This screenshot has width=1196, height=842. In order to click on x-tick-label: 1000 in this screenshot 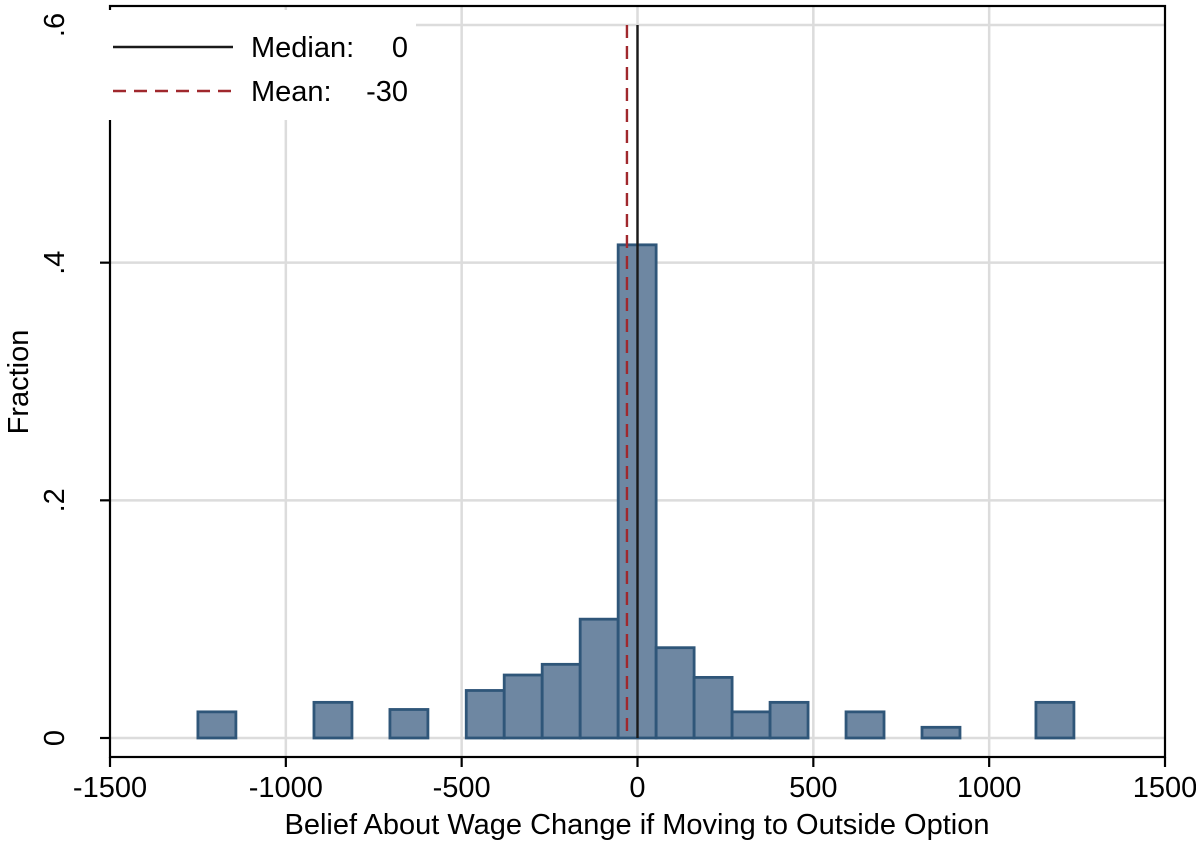, I will do `click(989, 788)`.